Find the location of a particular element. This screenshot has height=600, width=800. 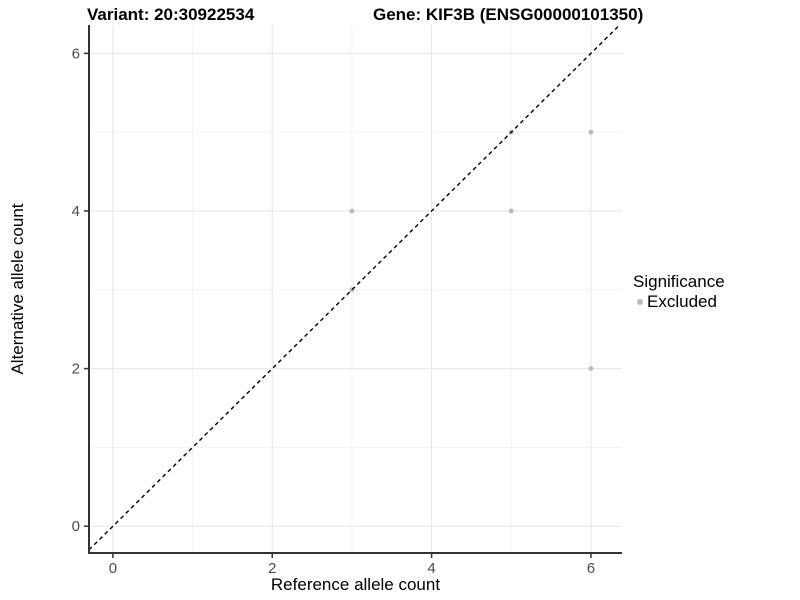

y-tick-label: 2 is located at coordinates (76, 369).